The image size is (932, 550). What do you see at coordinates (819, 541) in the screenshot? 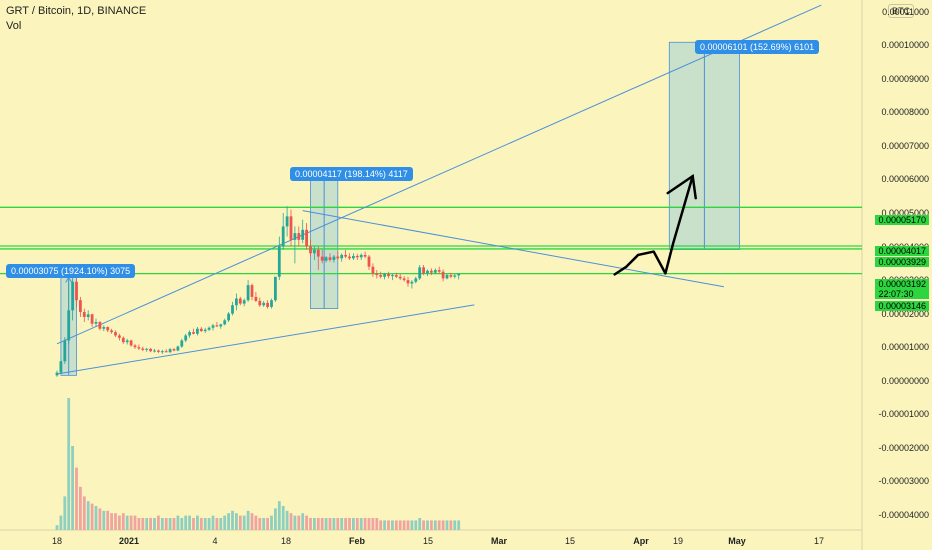
I see `x-tick-label: 17` at bounding box center [819, 541].